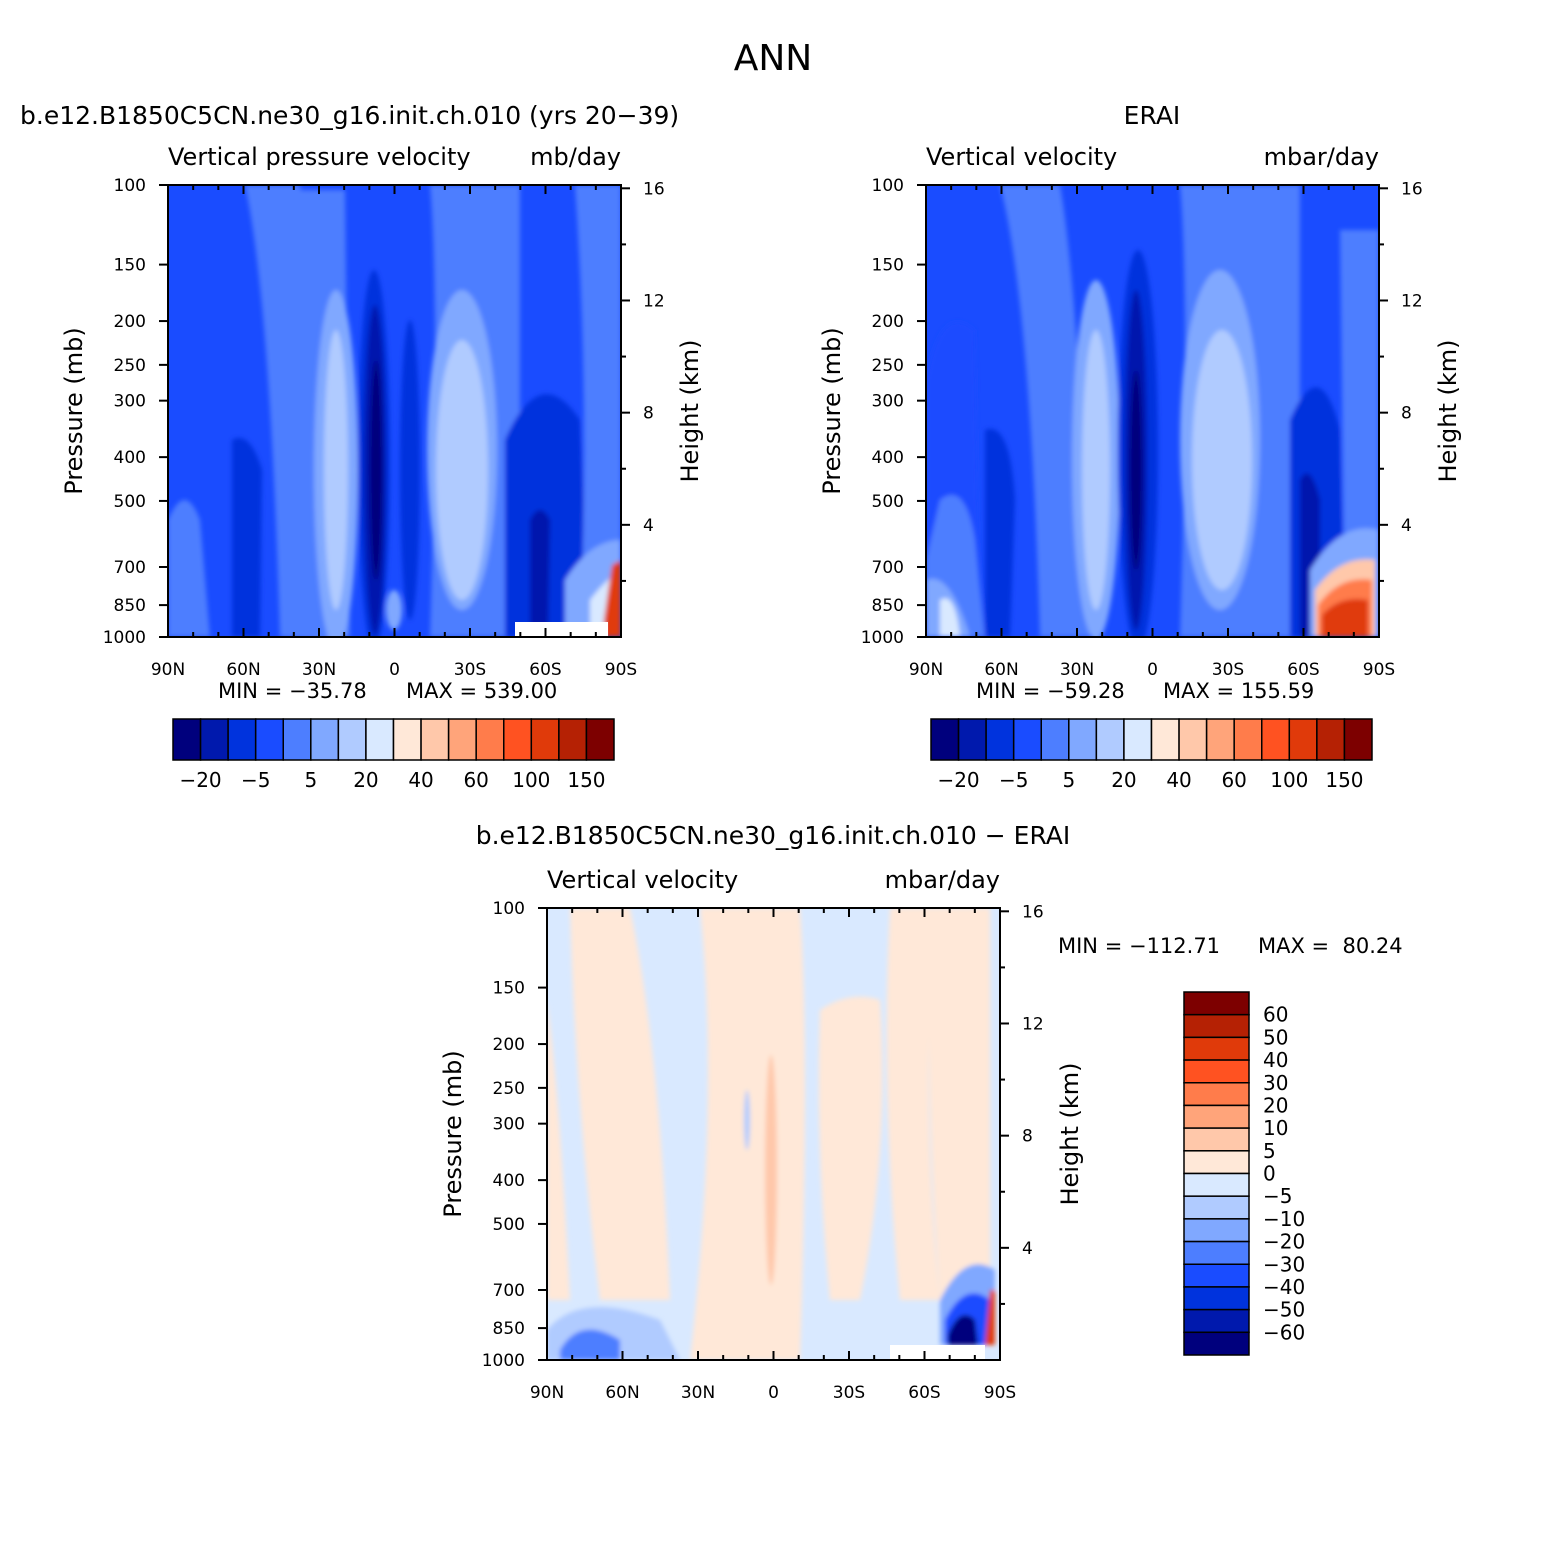  I want to click on panel-diff-y2label: Height (km), so click(1070, 1134).